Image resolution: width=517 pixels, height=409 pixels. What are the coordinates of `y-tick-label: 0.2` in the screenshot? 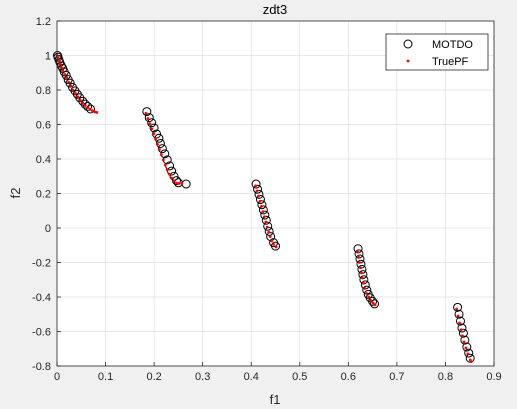 It's located at (43, 195).